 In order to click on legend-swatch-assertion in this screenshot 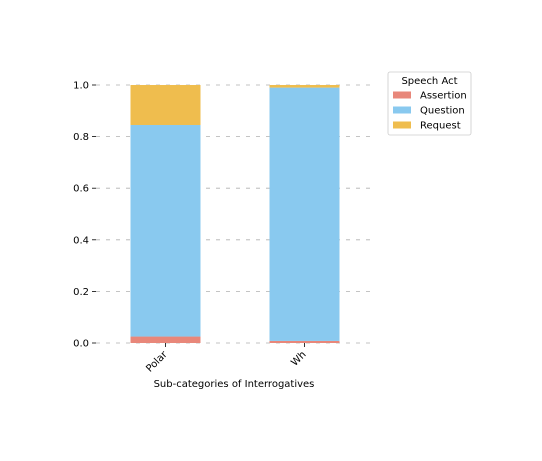, I will do `click(402, 95)`.